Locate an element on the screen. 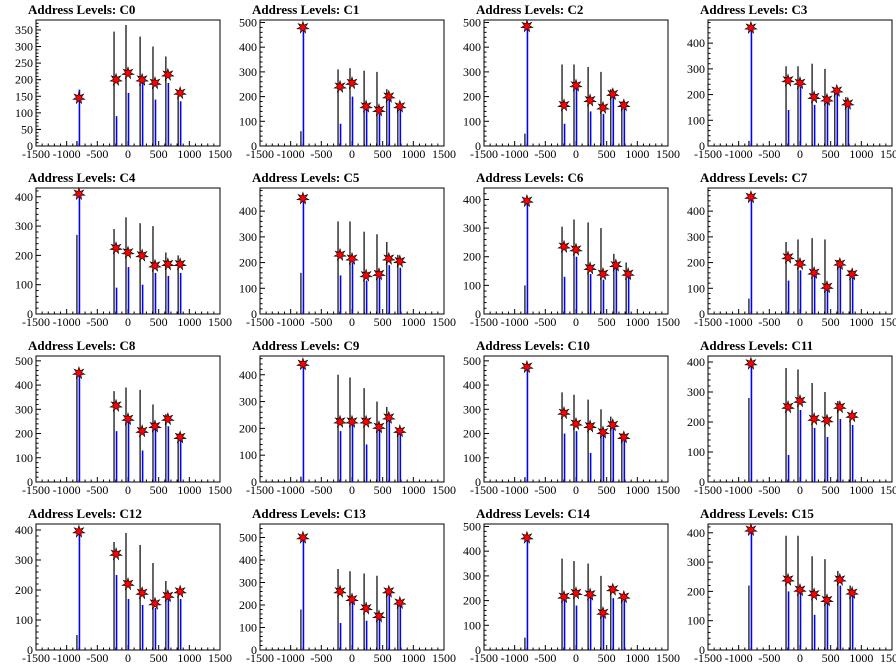 The image size is (896, 672). panel-title: Address Levels: C10 is located at coordinates (533, 345).